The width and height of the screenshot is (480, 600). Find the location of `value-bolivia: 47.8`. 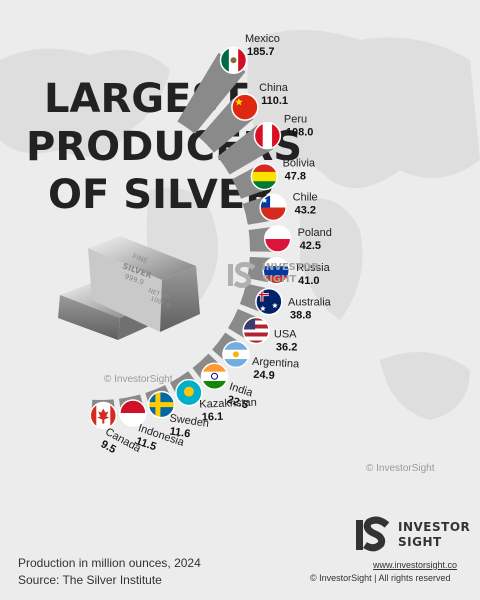

value-bolivia: 47.8 is located at coordinates (295, 176).